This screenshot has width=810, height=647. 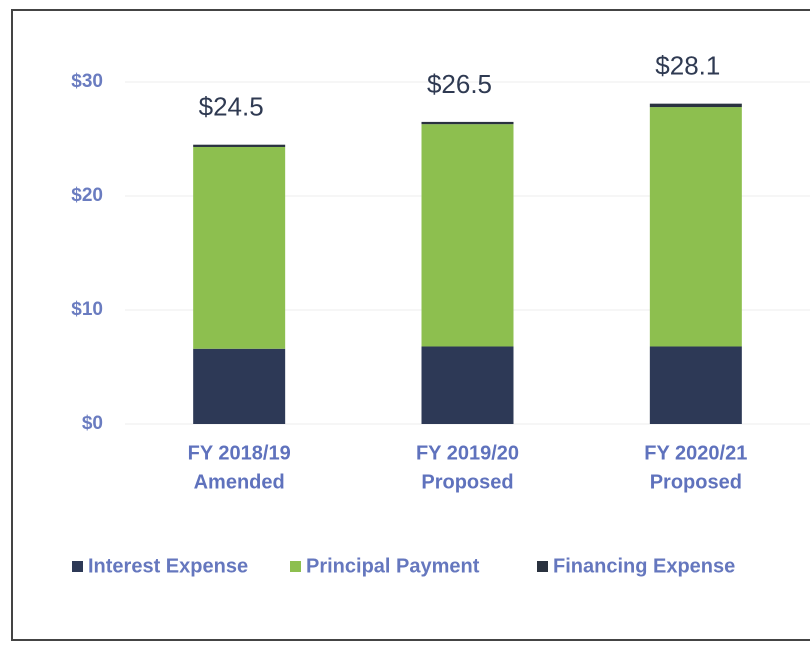 I want to click on total-label: $24.5, so click(x=231, y=107).